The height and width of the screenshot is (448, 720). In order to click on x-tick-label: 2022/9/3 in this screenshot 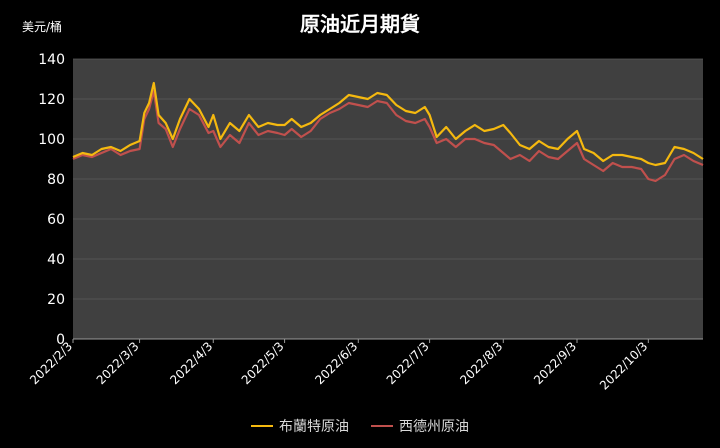, I will do `click(555, 363)`.